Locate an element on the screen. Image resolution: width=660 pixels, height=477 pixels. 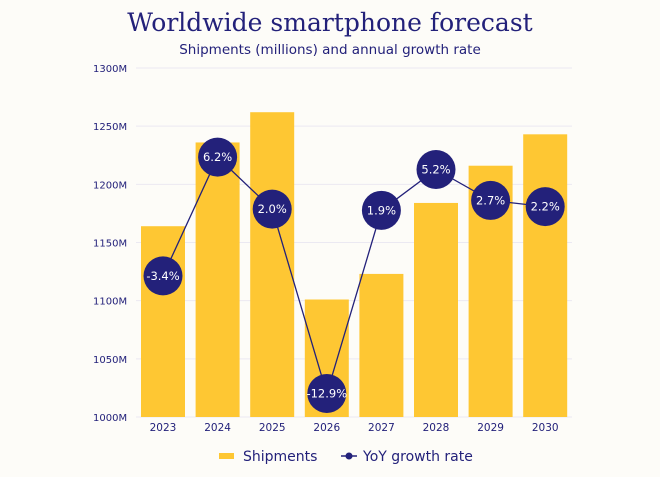
growth-data-label: 2.2% is located at coordinates (545, 207).